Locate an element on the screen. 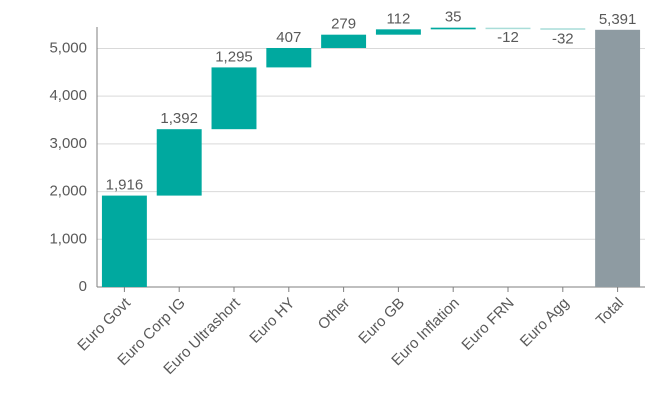 The height and width of the screenshot is (404, 667). value-label: -32 is located at coordinates (563, 39).